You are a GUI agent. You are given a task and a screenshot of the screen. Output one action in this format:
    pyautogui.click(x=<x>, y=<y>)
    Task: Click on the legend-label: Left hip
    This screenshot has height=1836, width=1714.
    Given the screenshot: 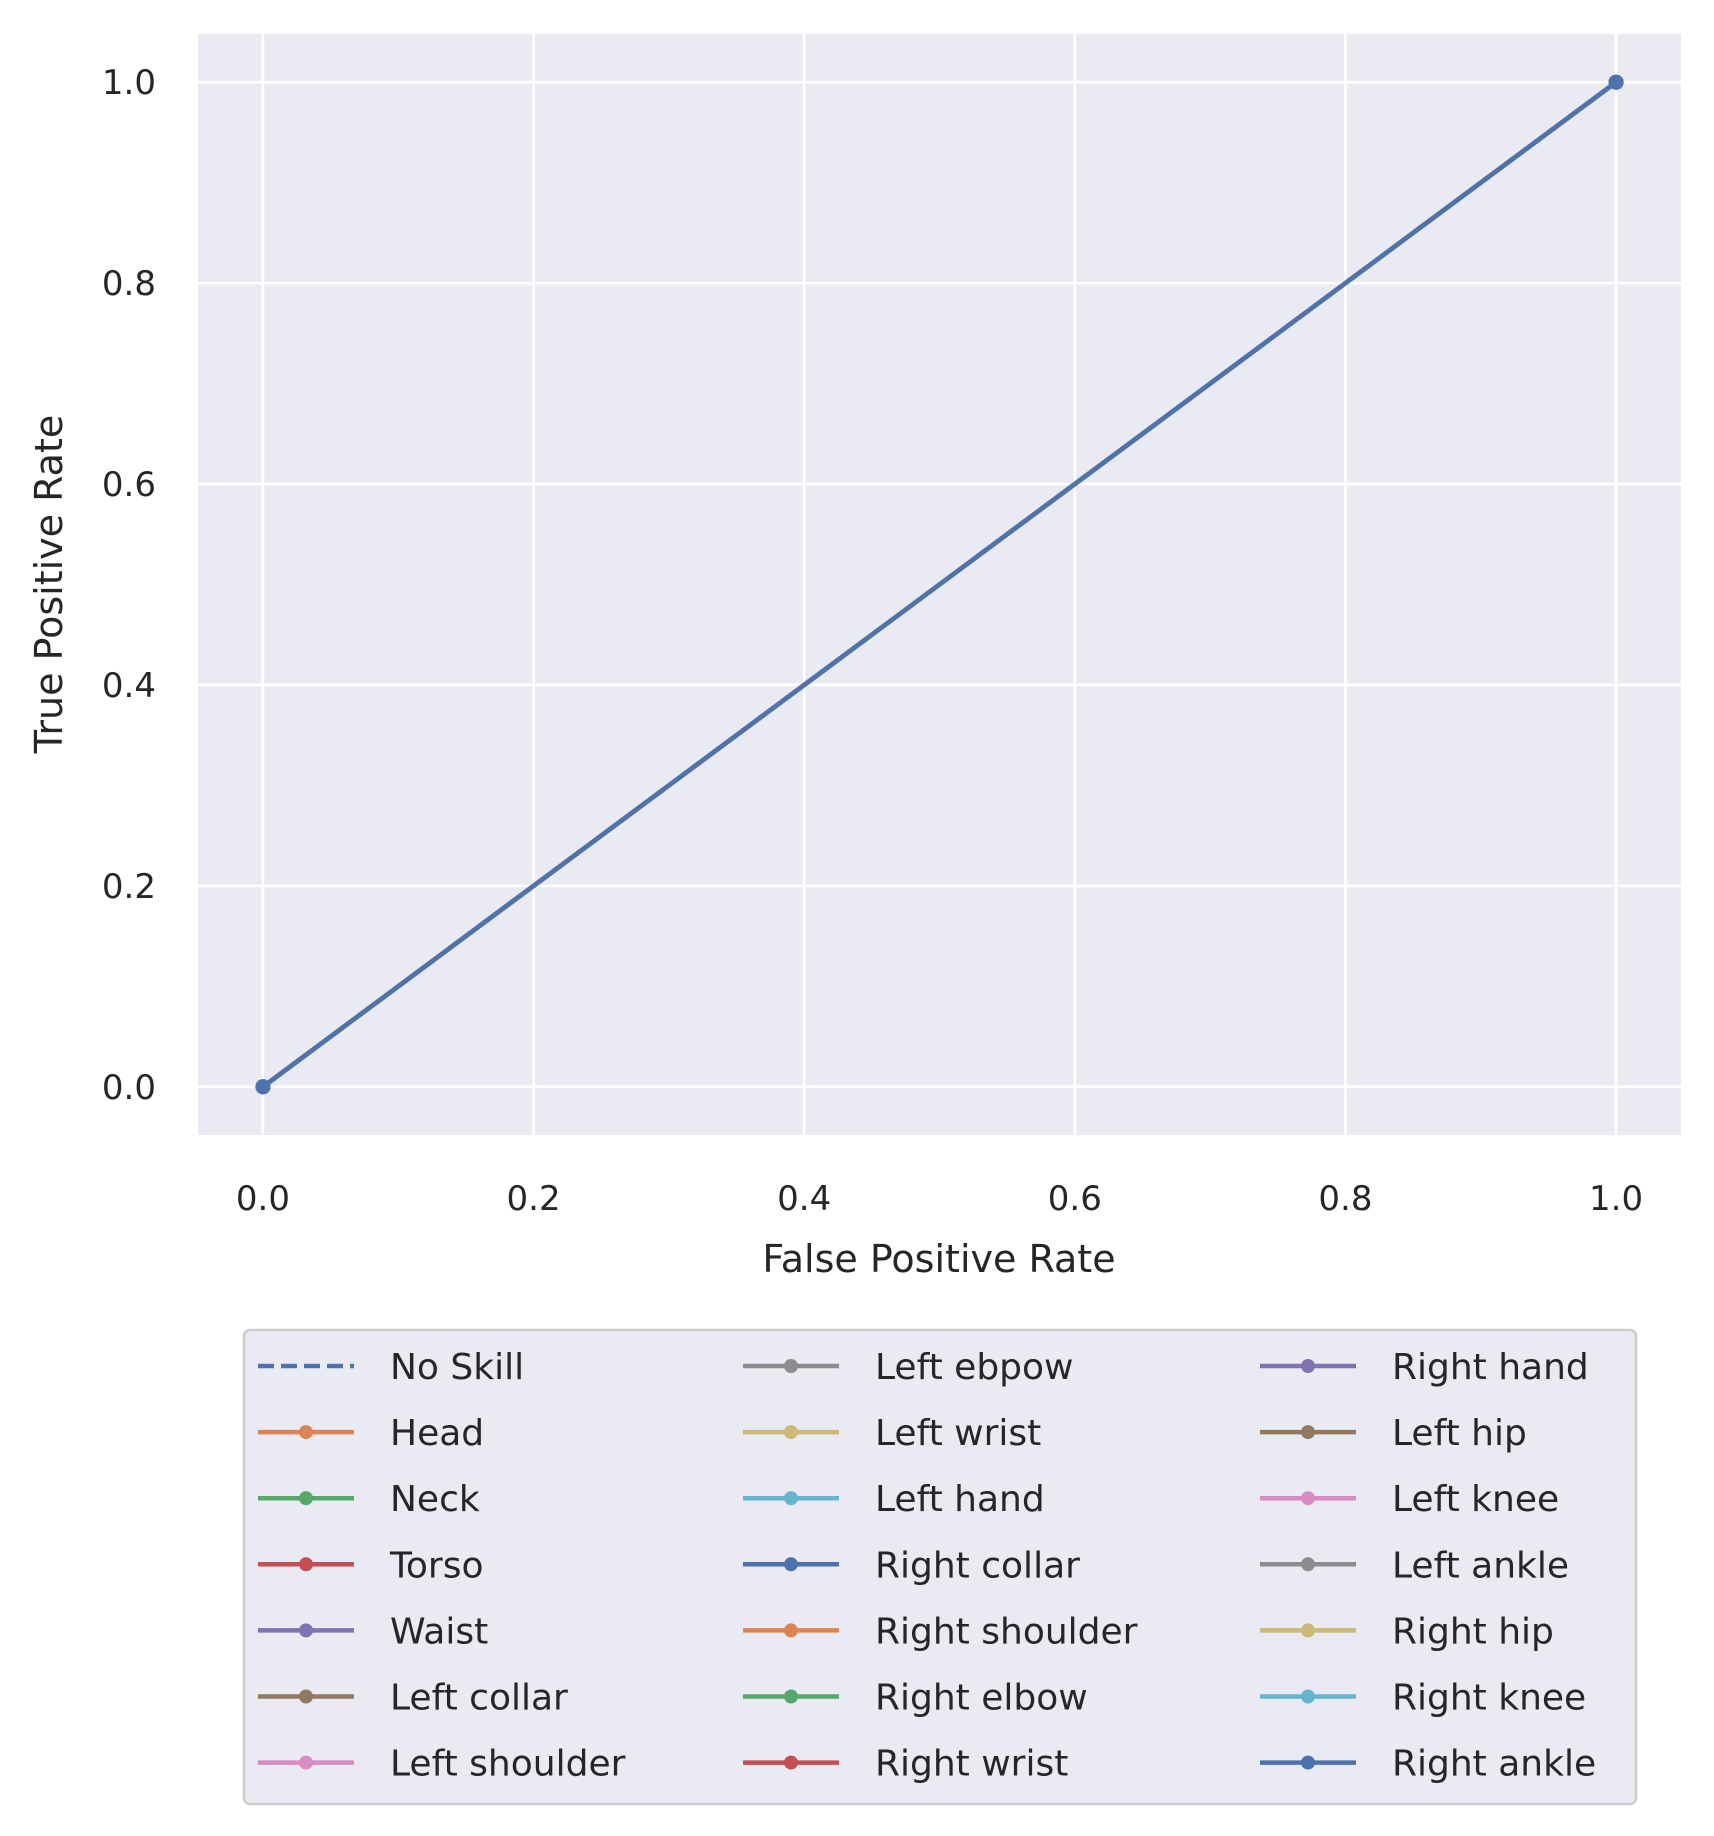 What is the action you would take?
    pyautogui.click(x=1459, y=1433)
    